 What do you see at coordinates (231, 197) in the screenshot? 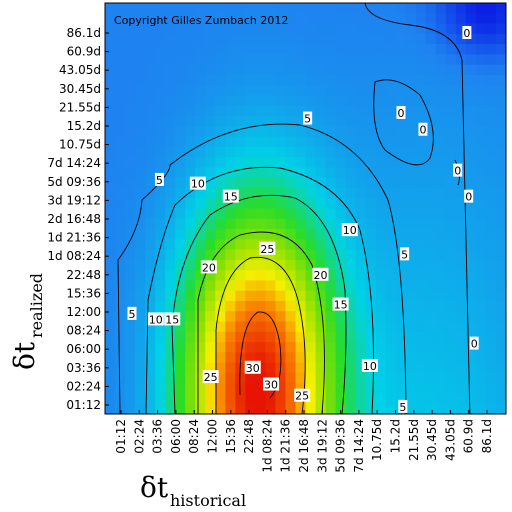
I see `contour-label-text: 15` at bounding box center [231, 197].